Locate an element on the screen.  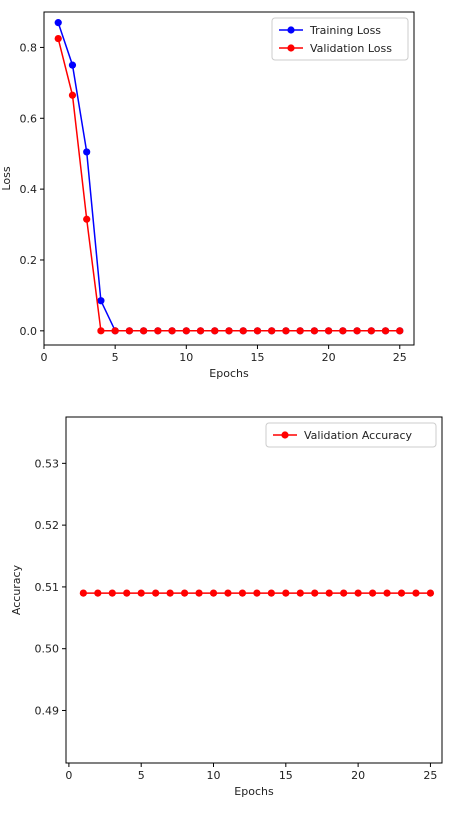
y-tick-label: 0.51 is located at coordinates (47, 587).